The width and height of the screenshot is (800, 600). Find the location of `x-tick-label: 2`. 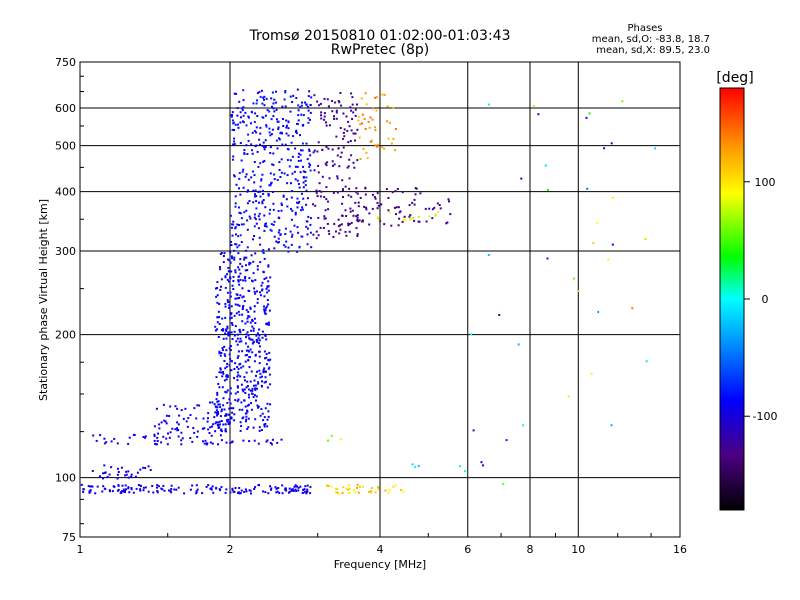

x-tick-label: 2 is located at coordinates (230, 549).